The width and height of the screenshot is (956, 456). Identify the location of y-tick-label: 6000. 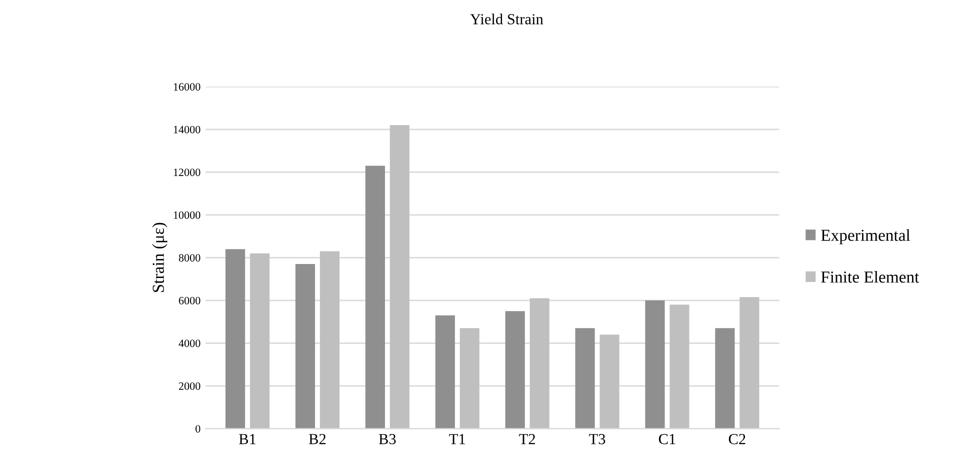
(189, 300).